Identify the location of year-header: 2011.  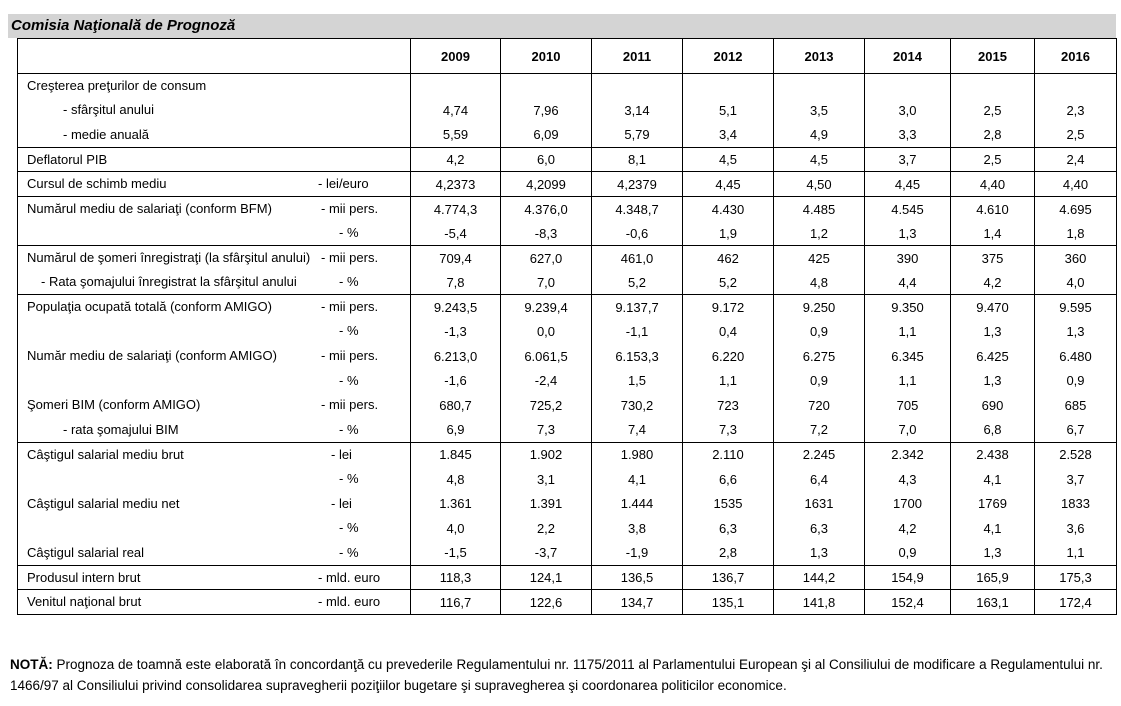
(637, 56).